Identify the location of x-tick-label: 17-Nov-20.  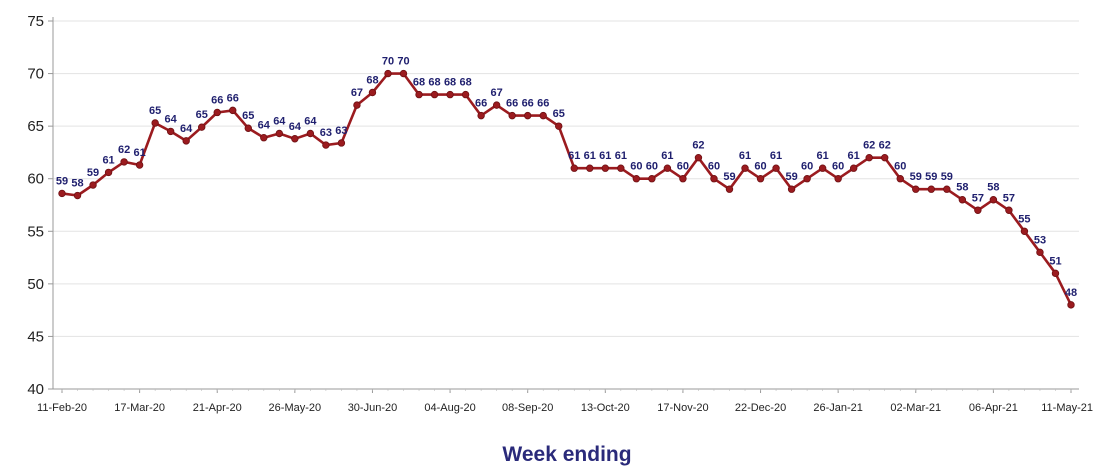
(682, 408).